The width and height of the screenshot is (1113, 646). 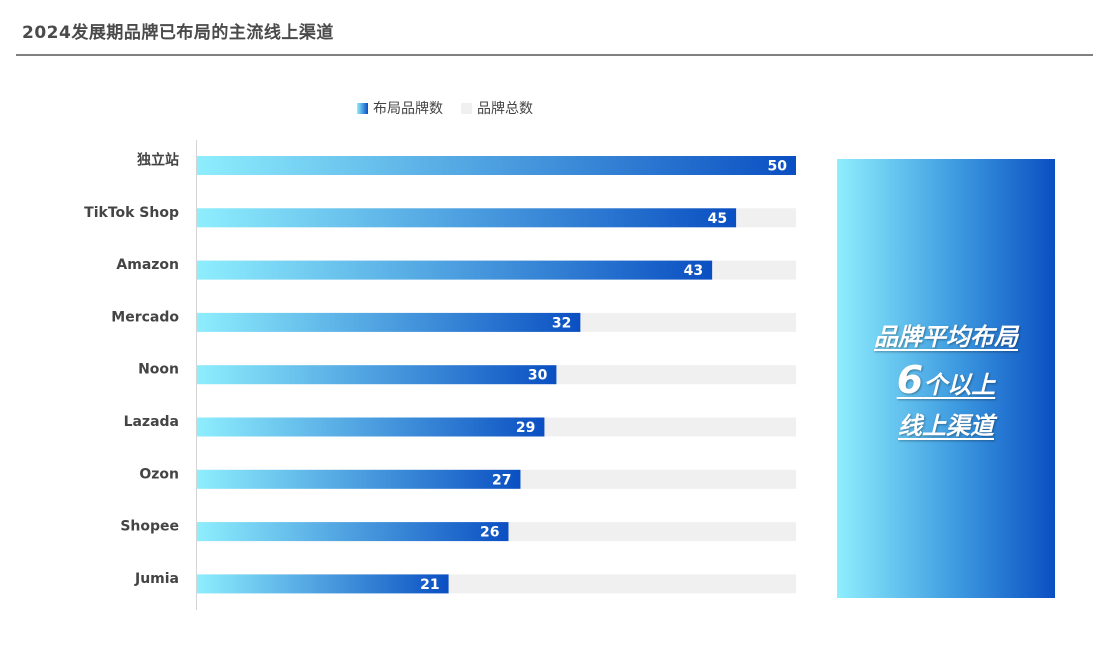 I want to click on callout-line1: 品牌平均布局, so click(x=946, y=336).